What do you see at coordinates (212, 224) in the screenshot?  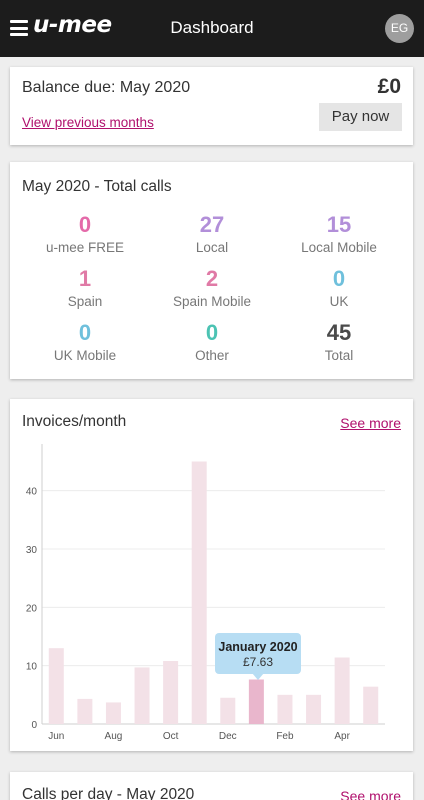 I see `stat-value: 27` at bounding box center [212, 224].